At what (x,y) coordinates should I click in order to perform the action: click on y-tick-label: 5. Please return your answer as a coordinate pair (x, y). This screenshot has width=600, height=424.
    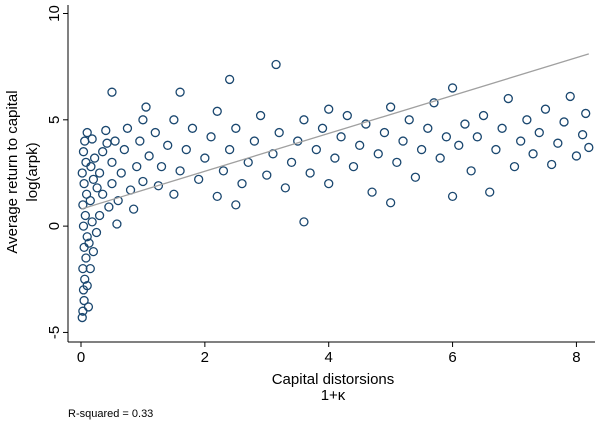
    Looking at the image, I should click on (54, 120).